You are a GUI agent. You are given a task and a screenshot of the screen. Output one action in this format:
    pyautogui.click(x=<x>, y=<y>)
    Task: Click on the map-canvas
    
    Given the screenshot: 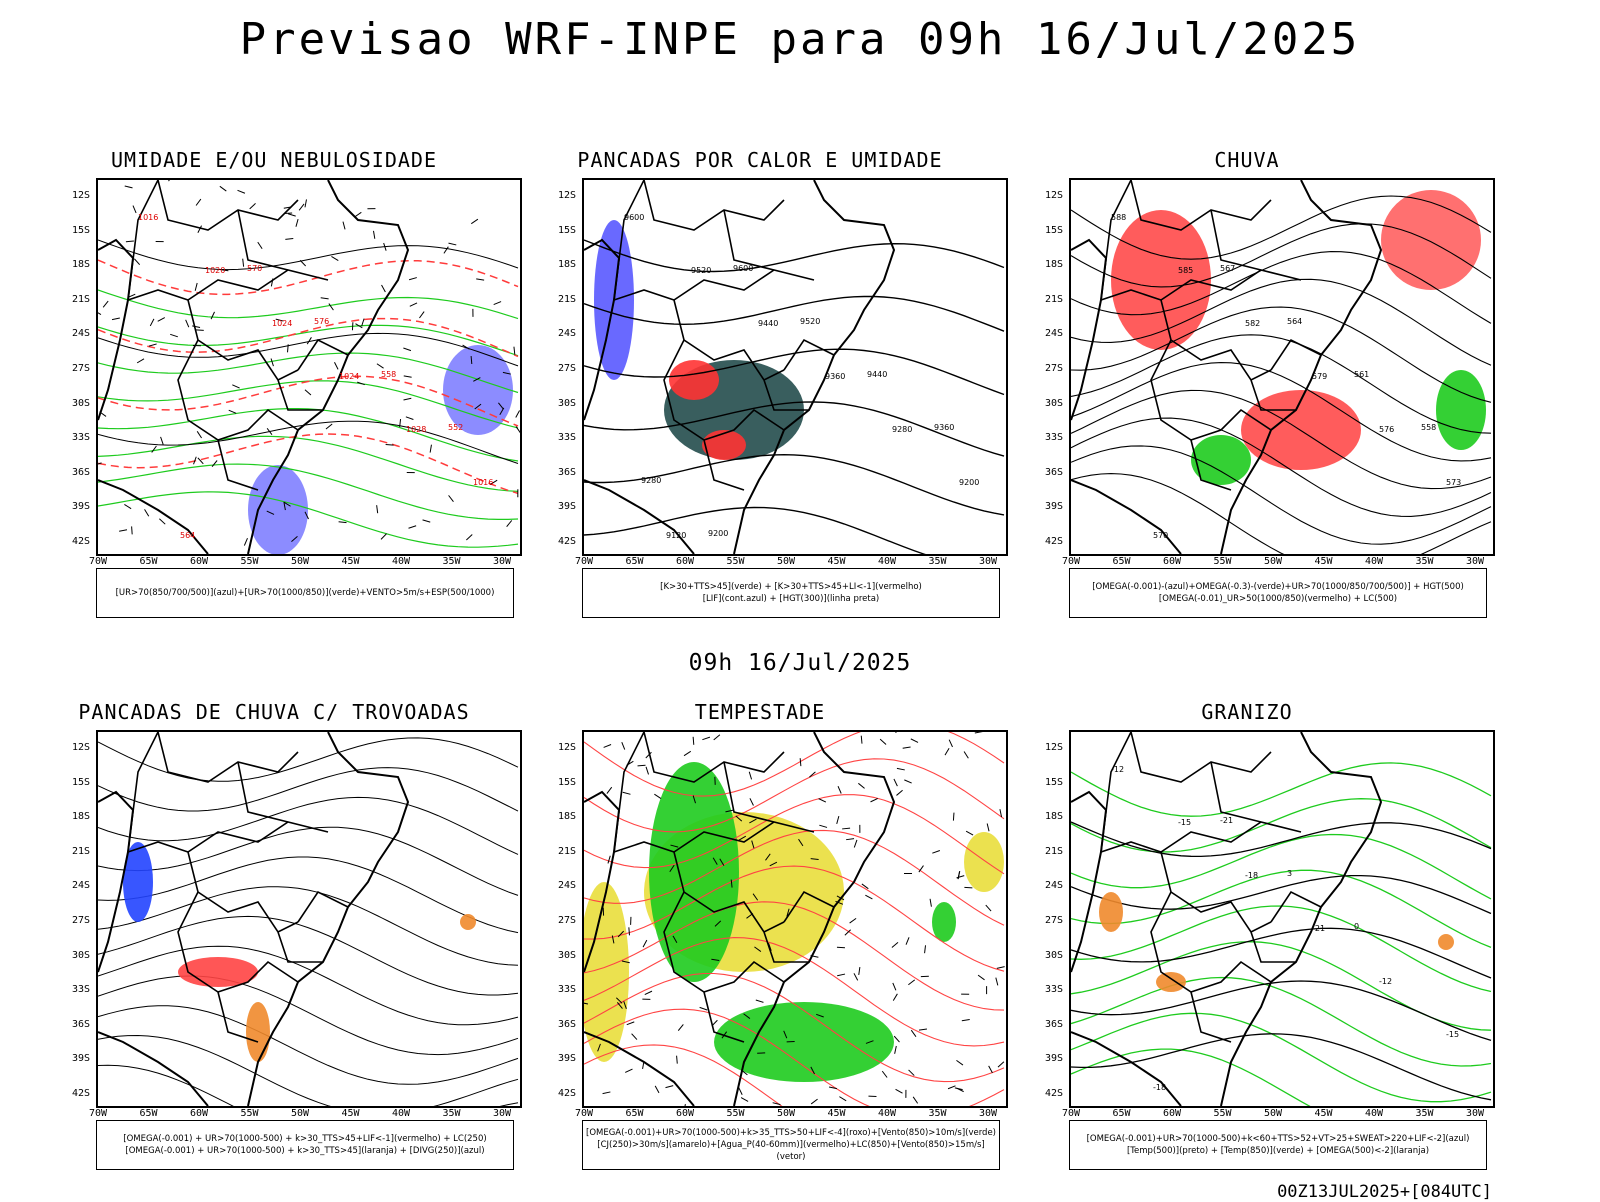 What is the action you would take?
    pyautogui.click(x=309, y=919)
    